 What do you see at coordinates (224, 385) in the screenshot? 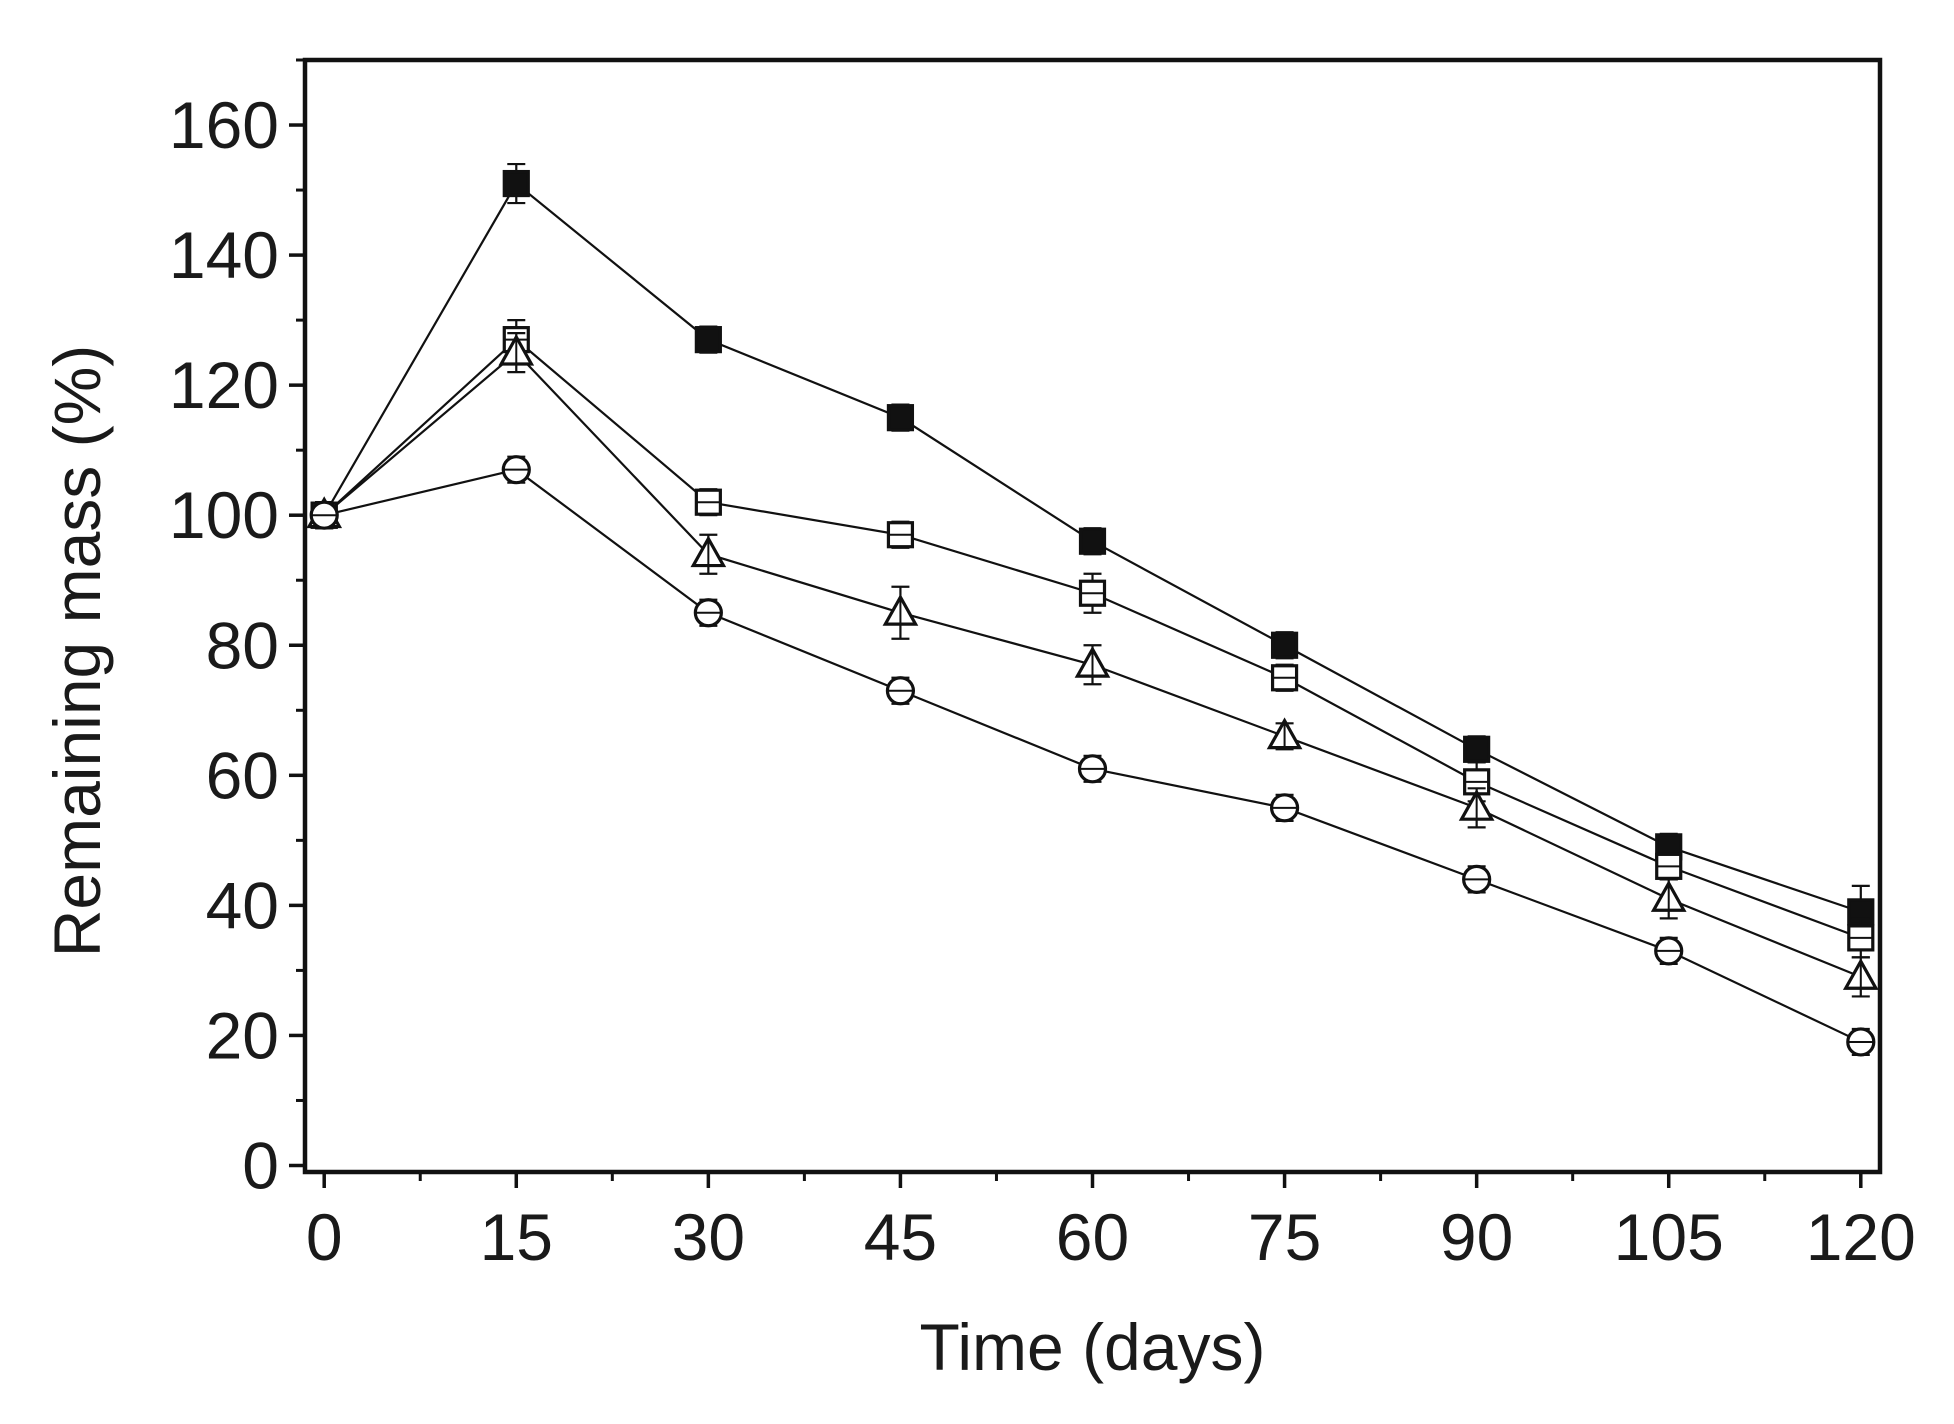
I see `y-tick-label: 120` at bounding box center [224, 385].